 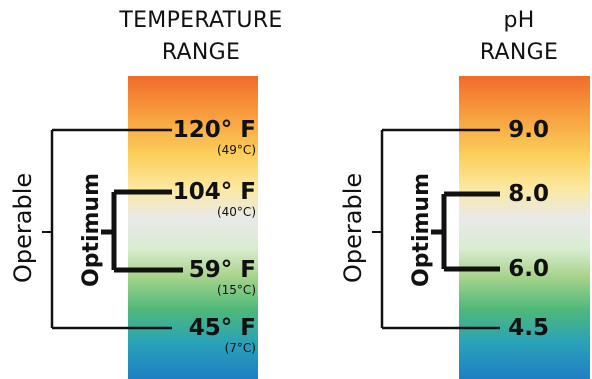 I want to click on ph-range-title: pH RANGE, so click(x=515, y=37).